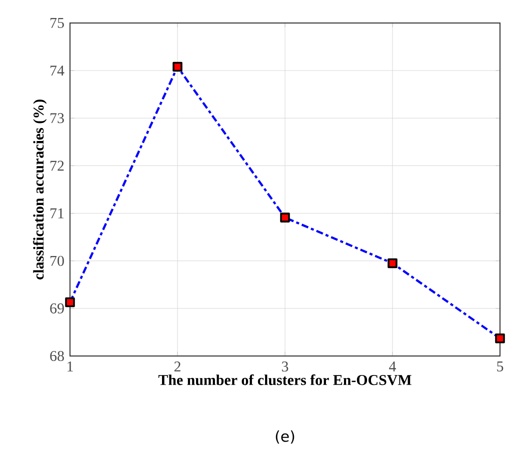 The width and height of the screenshot is (512, 455). Describe the element at coordinates (57, 213) in the screenshot. I see `y-tick-label: 71` at that location.